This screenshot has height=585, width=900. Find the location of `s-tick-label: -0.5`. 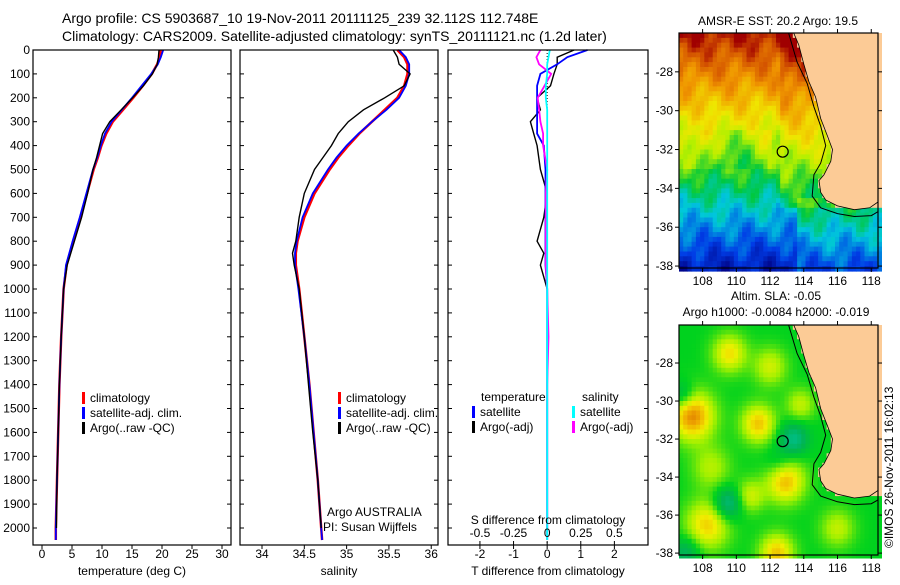

s-tick-label: -0.5 is located at coordinates (480, 533).